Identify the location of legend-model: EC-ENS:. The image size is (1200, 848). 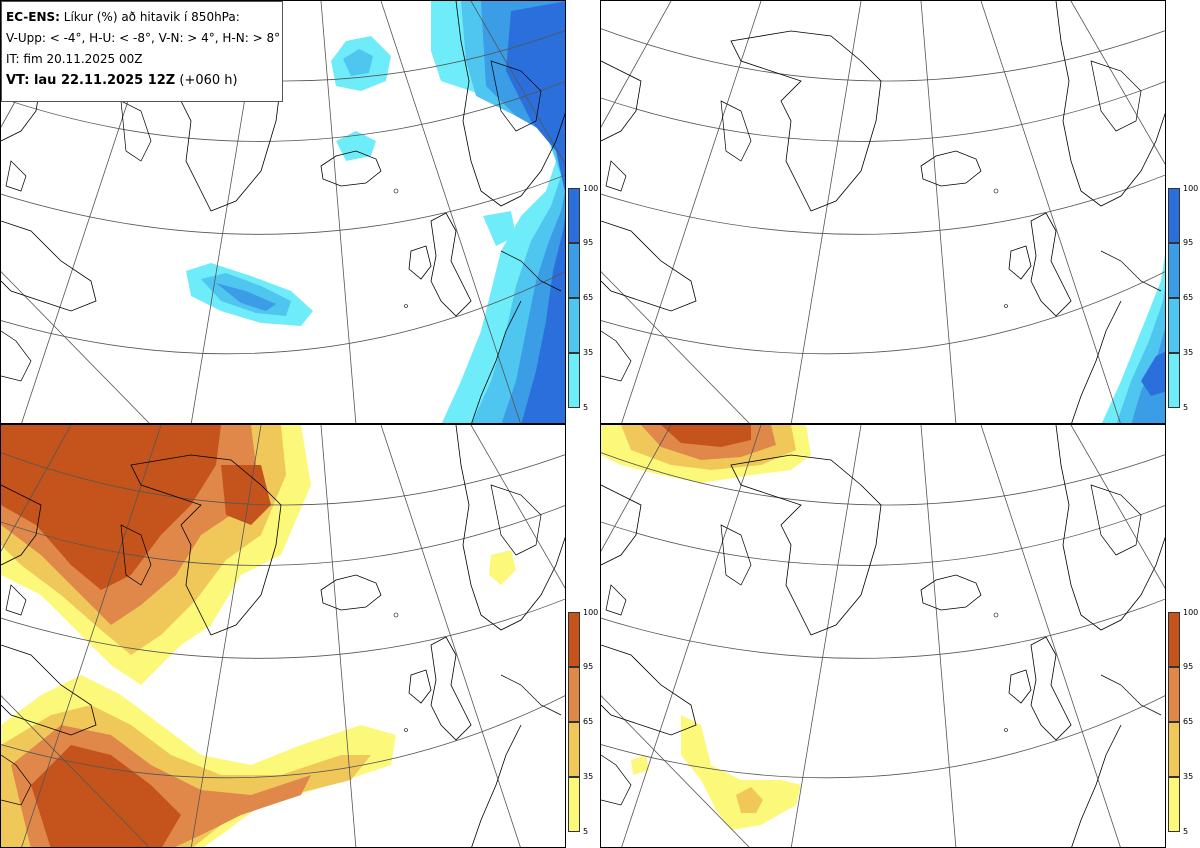
(33, 17).